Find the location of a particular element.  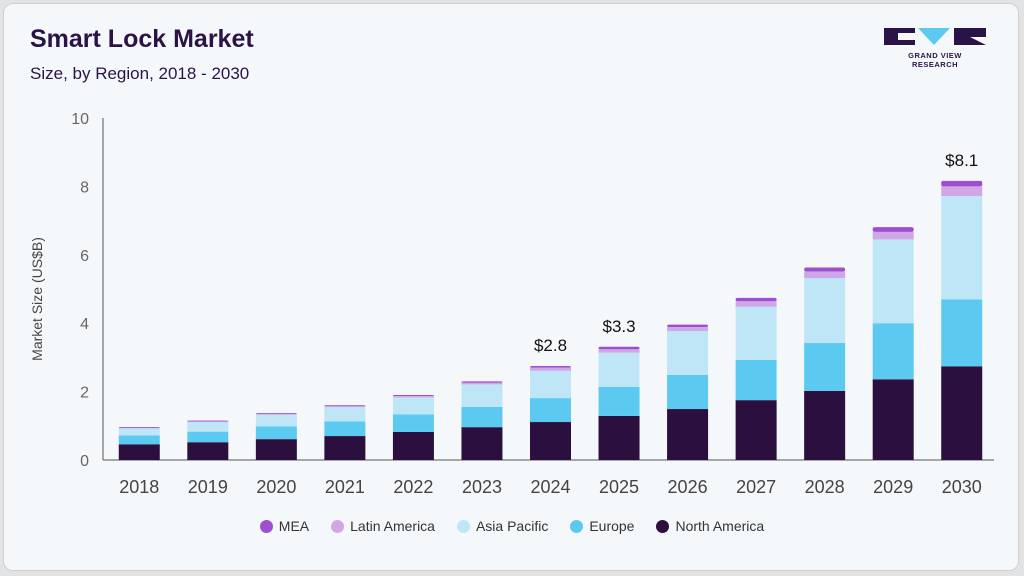

data-label: $3.3 is located at coordinates (618, 326).